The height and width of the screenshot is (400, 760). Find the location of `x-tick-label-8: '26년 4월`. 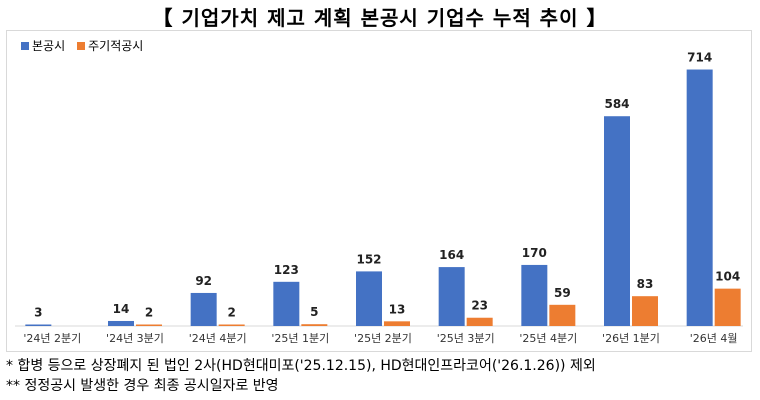

x-tick-label-8: '26년 4월 is located at coordinates (714, 338).